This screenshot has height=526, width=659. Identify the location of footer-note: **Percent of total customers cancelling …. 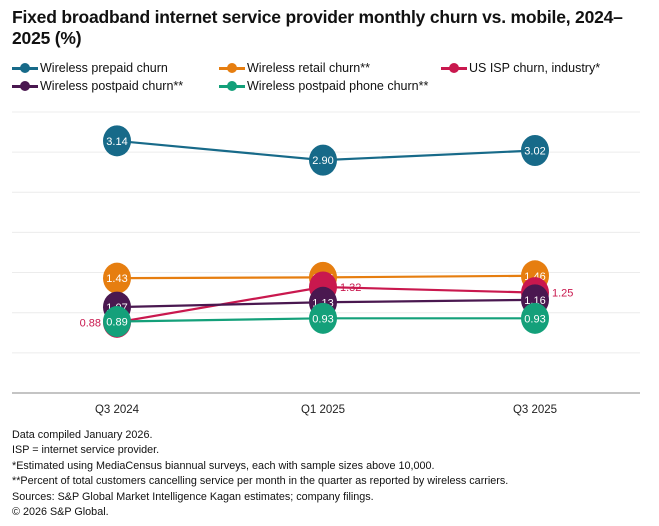
(260, 481).